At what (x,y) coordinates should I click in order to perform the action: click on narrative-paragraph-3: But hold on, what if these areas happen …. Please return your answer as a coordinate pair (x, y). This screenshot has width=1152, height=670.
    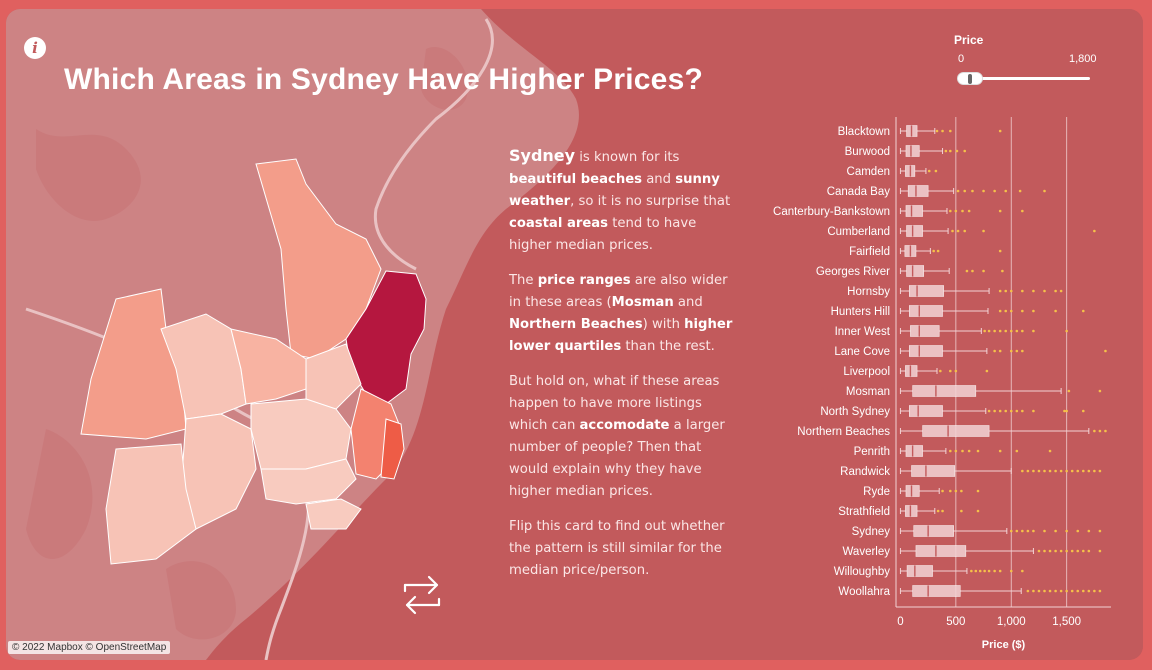
    Looking at the image, I should click on (624, 437).